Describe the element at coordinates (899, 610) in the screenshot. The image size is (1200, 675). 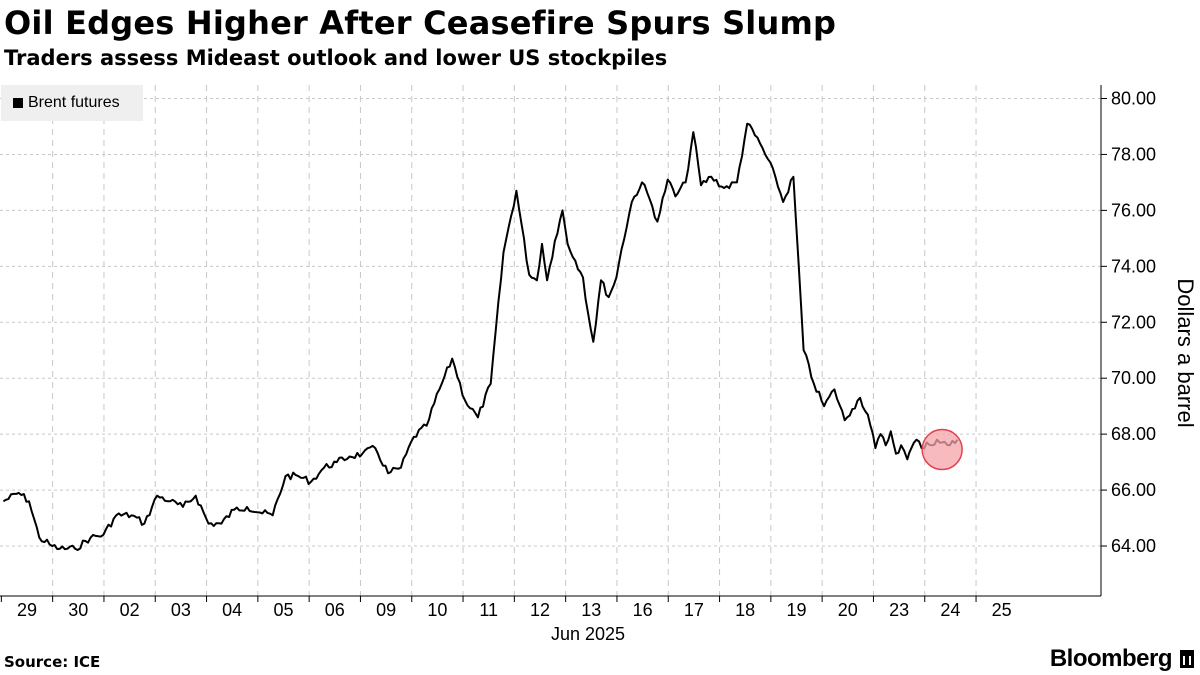
I see `x-tick-label: 23` at that location.